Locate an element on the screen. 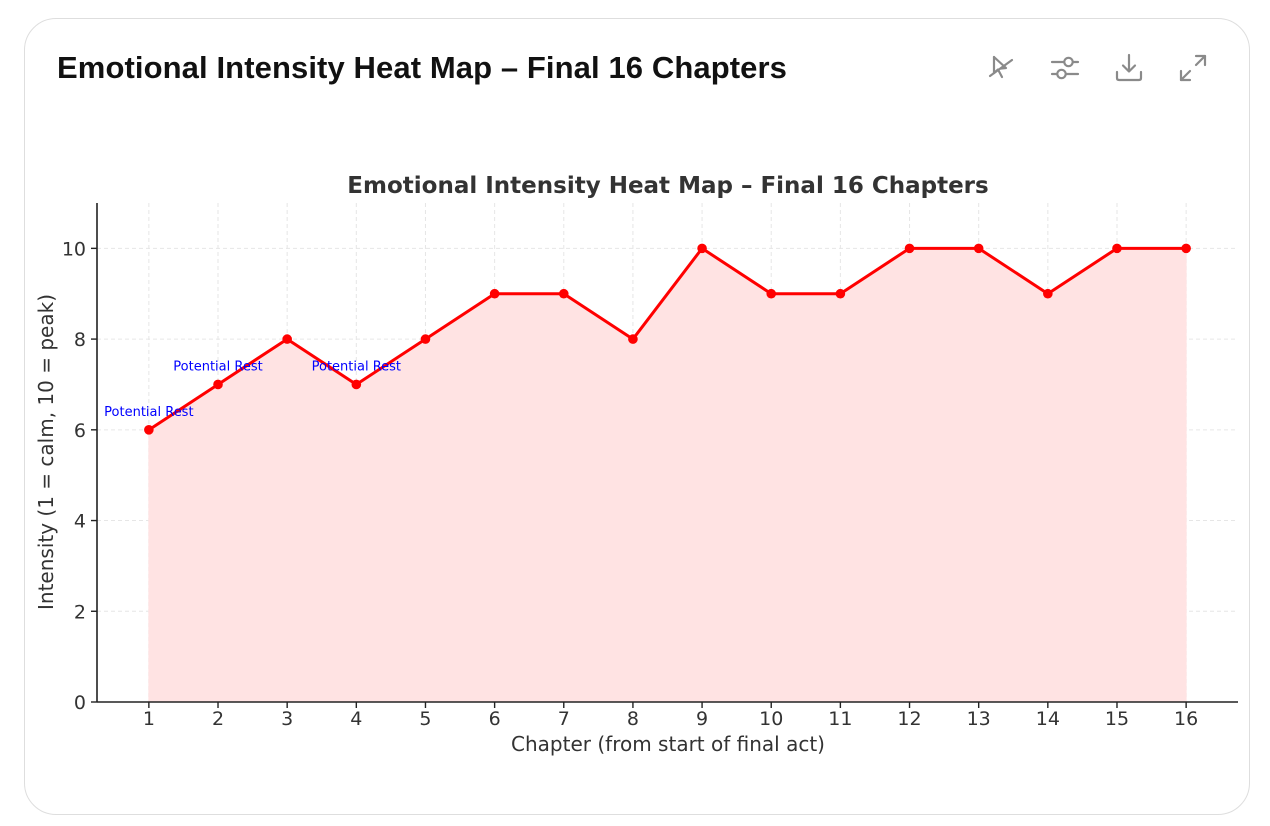 The width and height of the screenshot is (1270, 826). x-tick-label: 7 is located at coordinates (564, 719).